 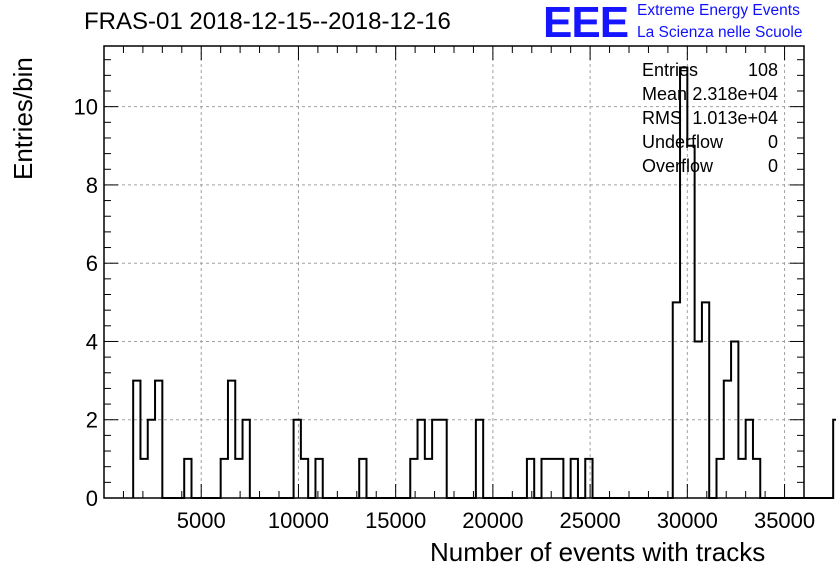 I want to click on x-tick-label: 10000, so click(x=298, y=520).